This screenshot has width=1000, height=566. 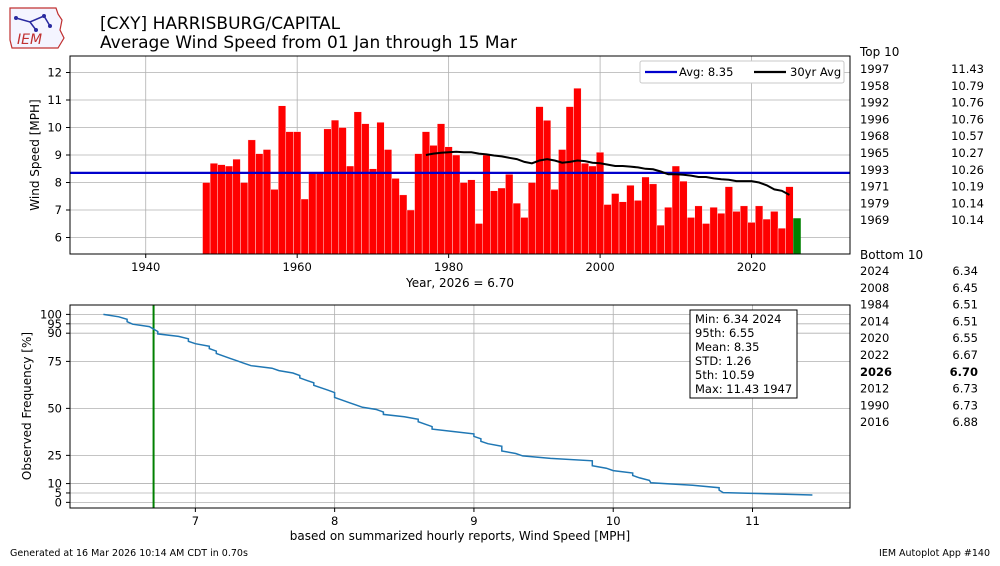 I want to click on bottom10-value: 6.34, so click(x=965, y=271).